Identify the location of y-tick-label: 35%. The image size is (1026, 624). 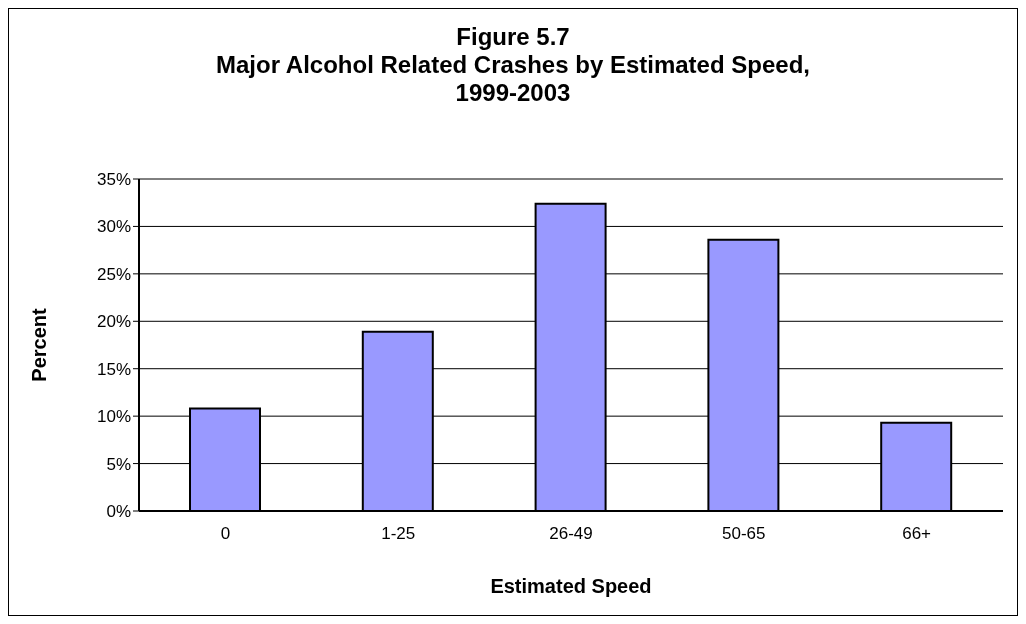
(113, 180).